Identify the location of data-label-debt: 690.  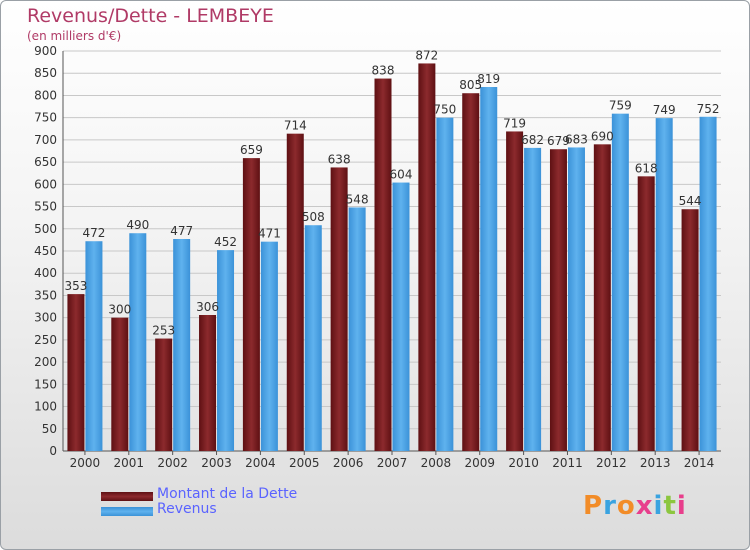
(602, 136).